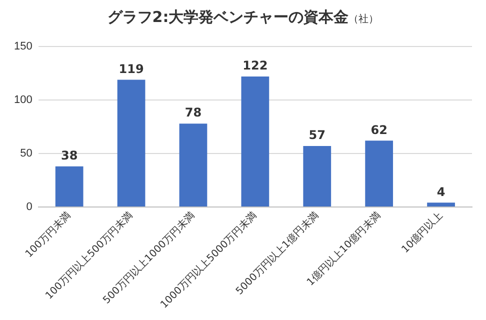  I want to click on data-label: 38, so click(69, 155).